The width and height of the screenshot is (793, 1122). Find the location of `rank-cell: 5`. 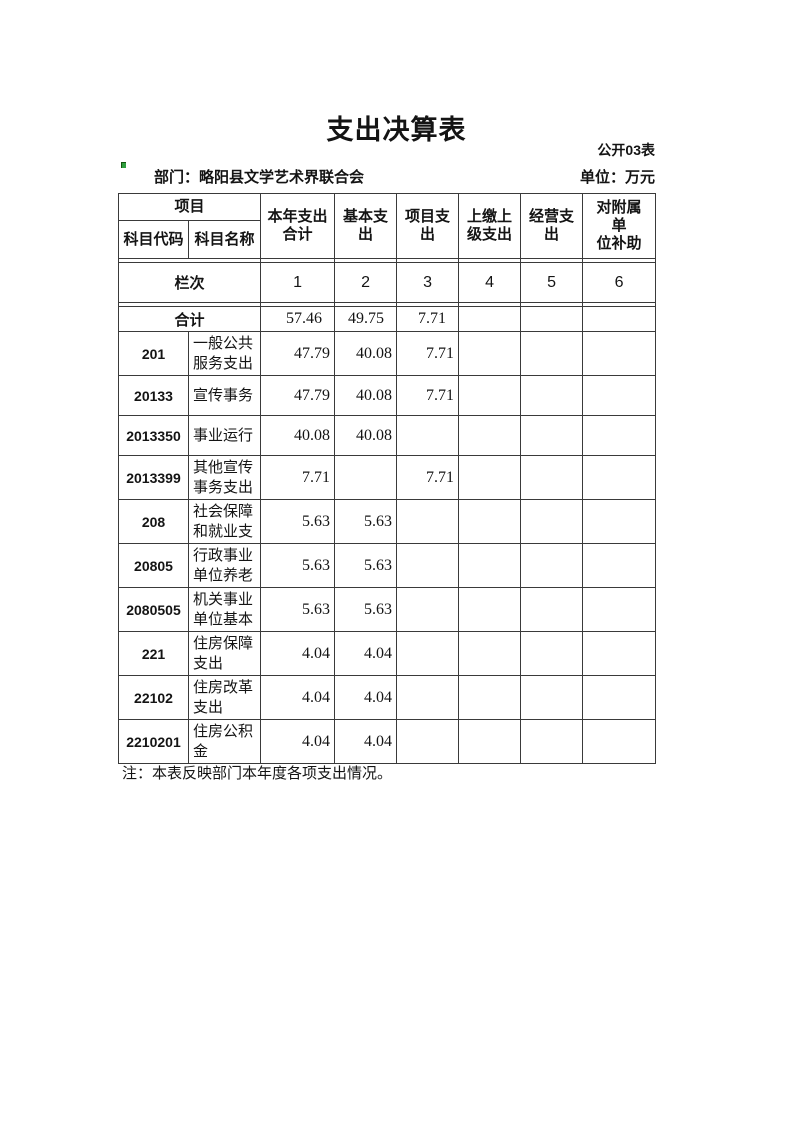

rank-cell: 5 is located at coordinates (552, 282).